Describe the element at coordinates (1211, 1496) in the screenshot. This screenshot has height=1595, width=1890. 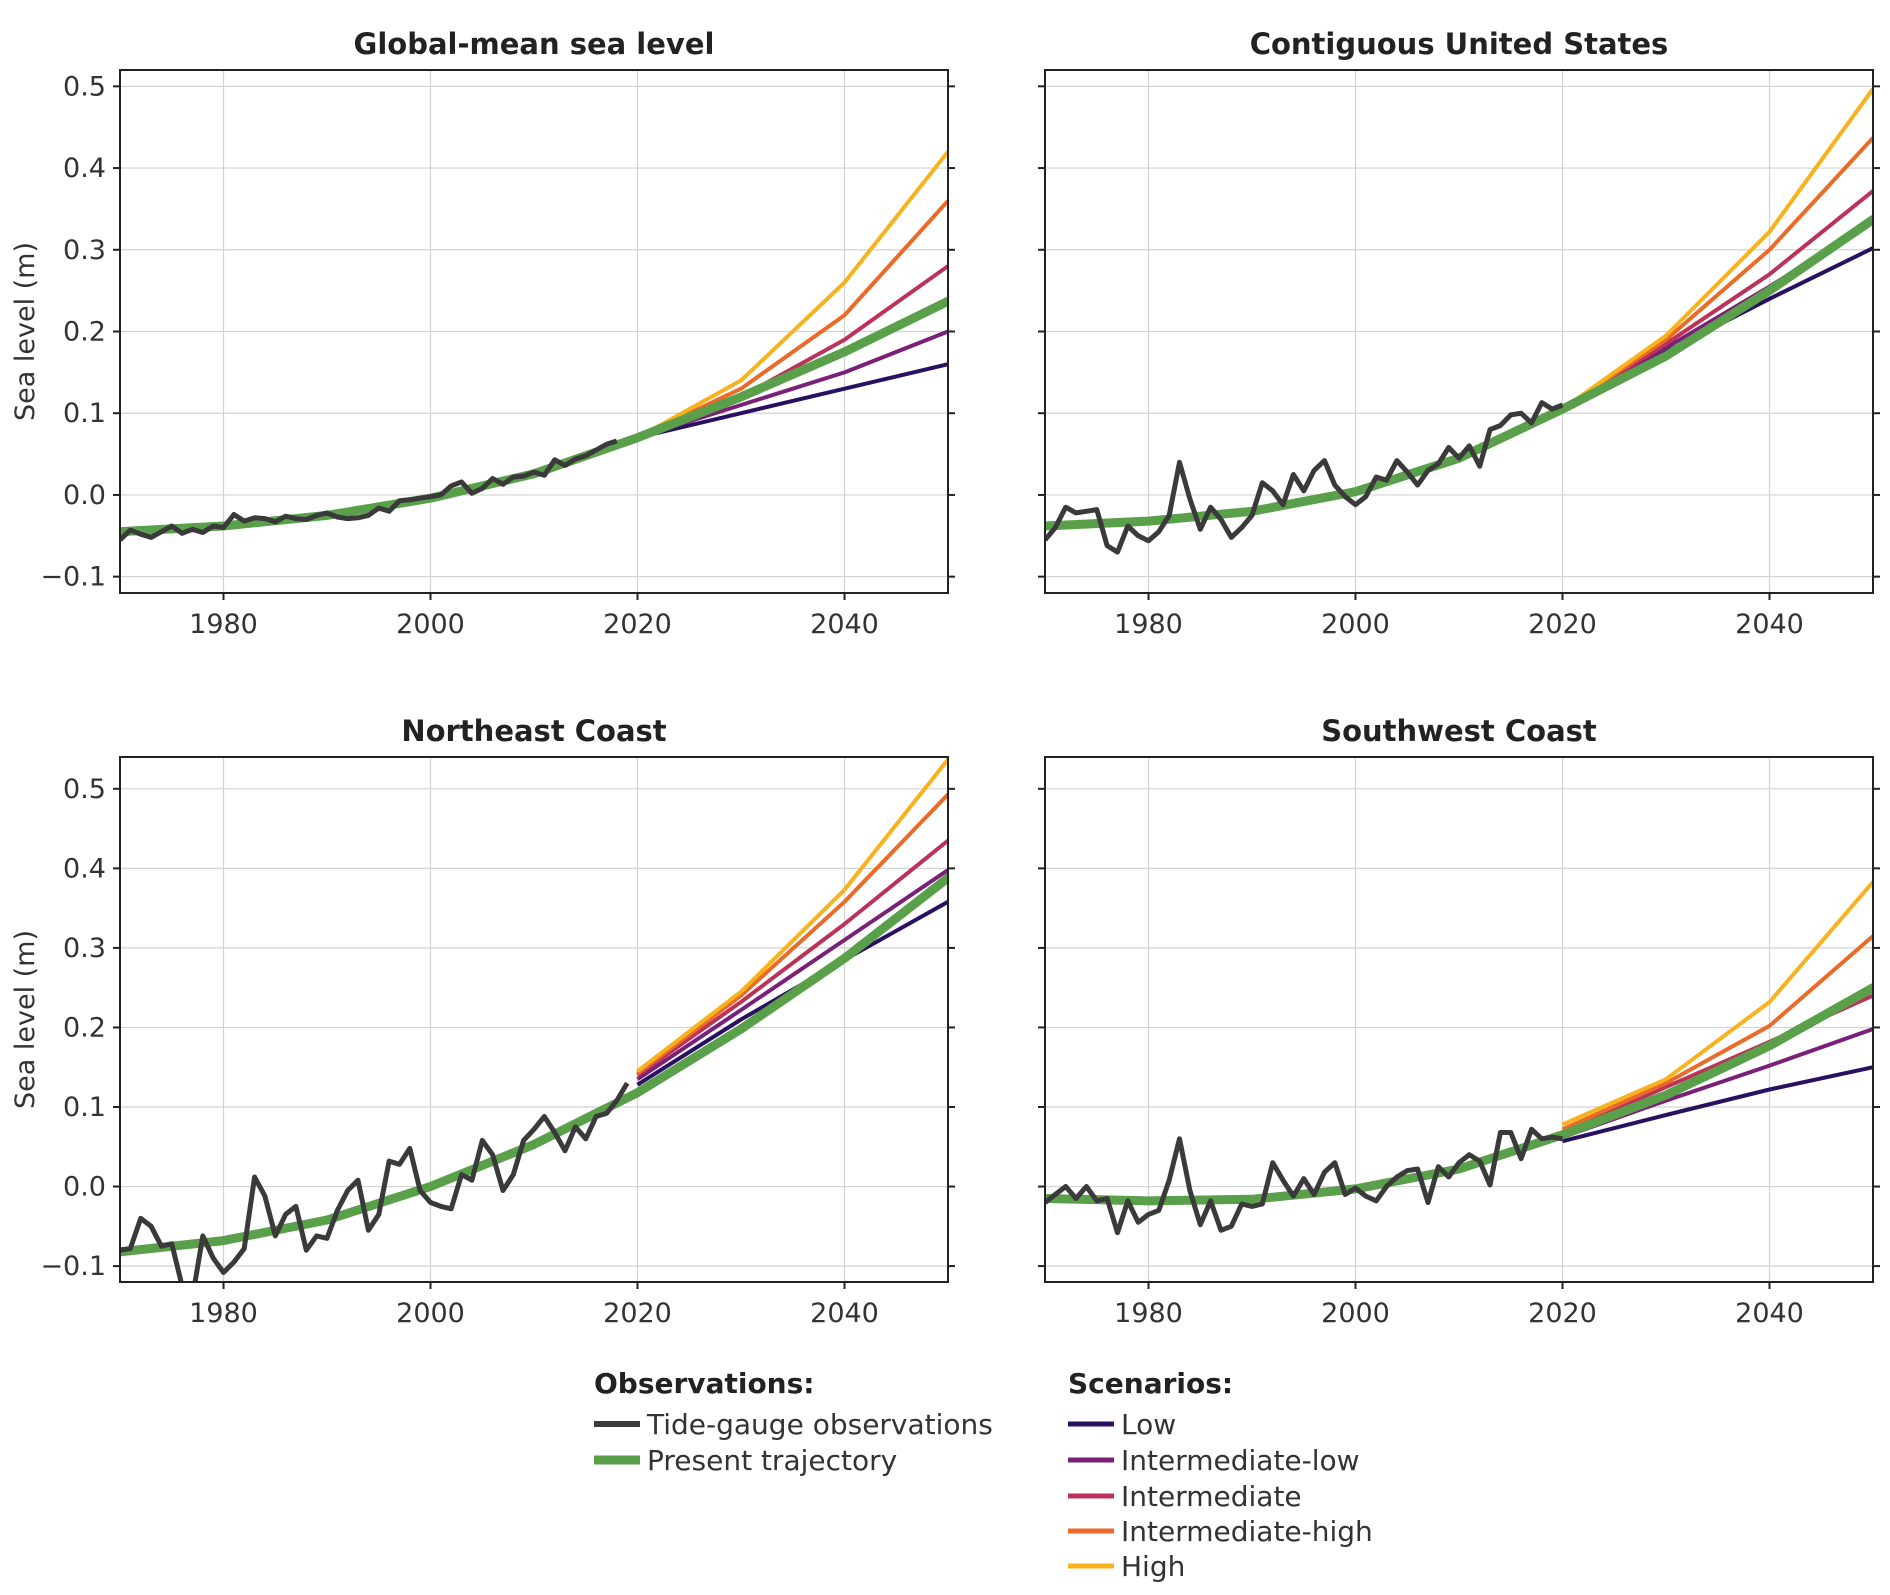
I see `legend-label-intermediate: Intermediate` at that location.